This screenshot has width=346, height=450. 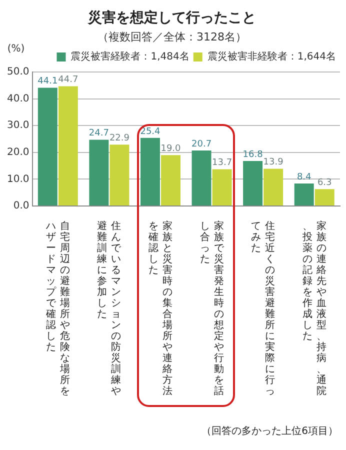 I want to click on data-label: 44.7, so click(x=68, y=80).